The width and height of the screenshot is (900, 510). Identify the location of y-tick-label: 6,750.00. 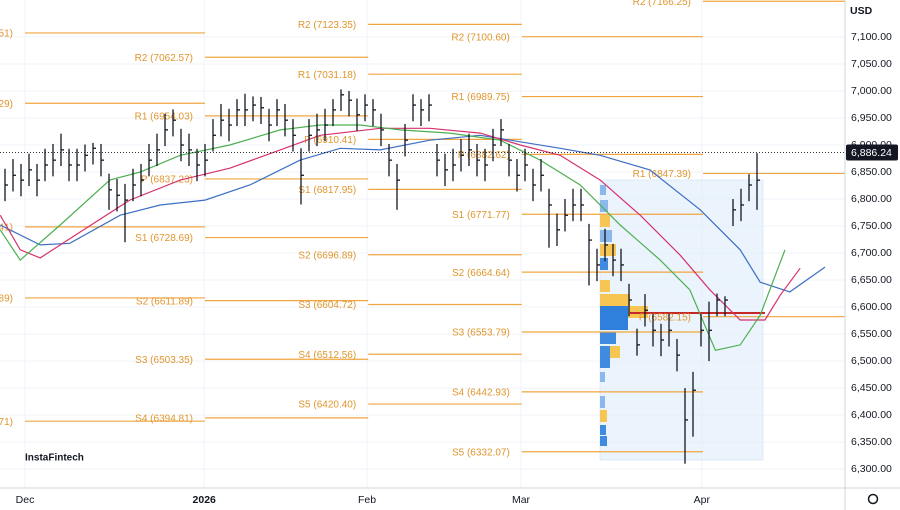
(871, 226).